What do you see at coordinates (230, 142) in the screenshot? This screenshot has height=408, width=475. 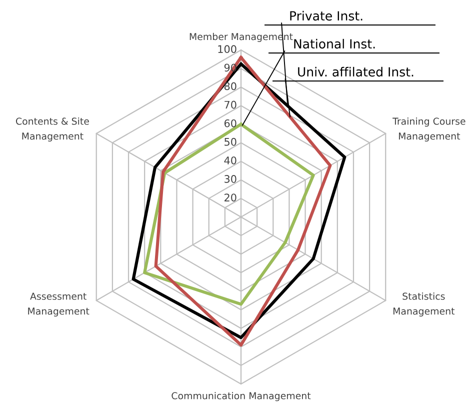 I see `y-tick-label: 50` at bounding box center [230, 142].